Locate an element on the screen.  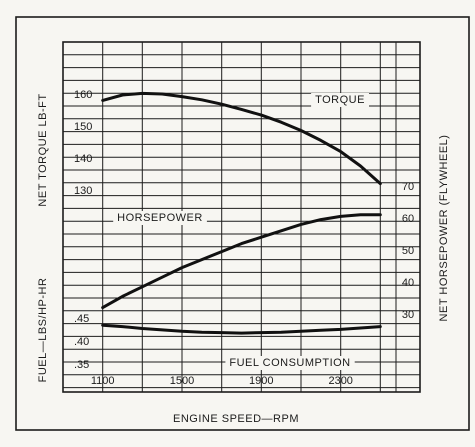
y-tick-label-fuel: .40 is located at coordinates (81, 342).